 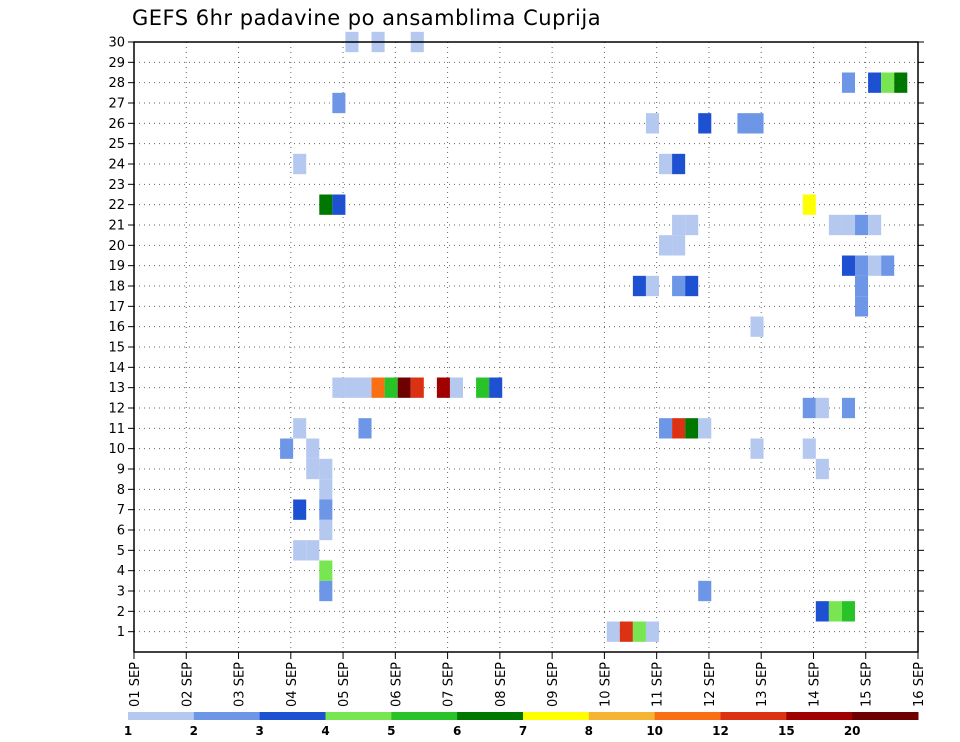 What do you see at coordinates (658, 684) in the screenshot?
I see `x-tick-label: 11 SEP` at bounding box center [658, 684].